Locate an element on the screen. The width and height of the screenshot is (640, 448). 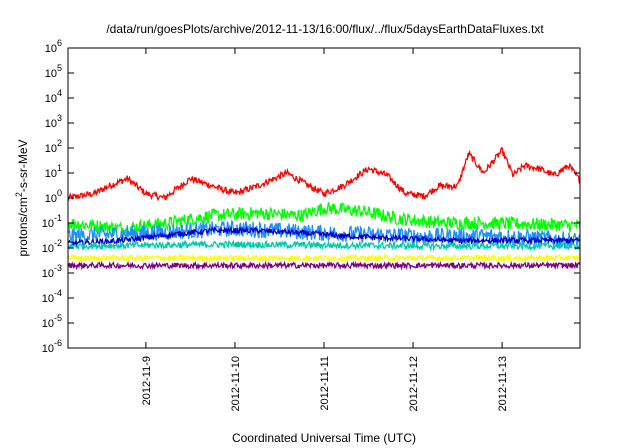
y-tick-label: 10⁶ is located at coordinates (53, 46).